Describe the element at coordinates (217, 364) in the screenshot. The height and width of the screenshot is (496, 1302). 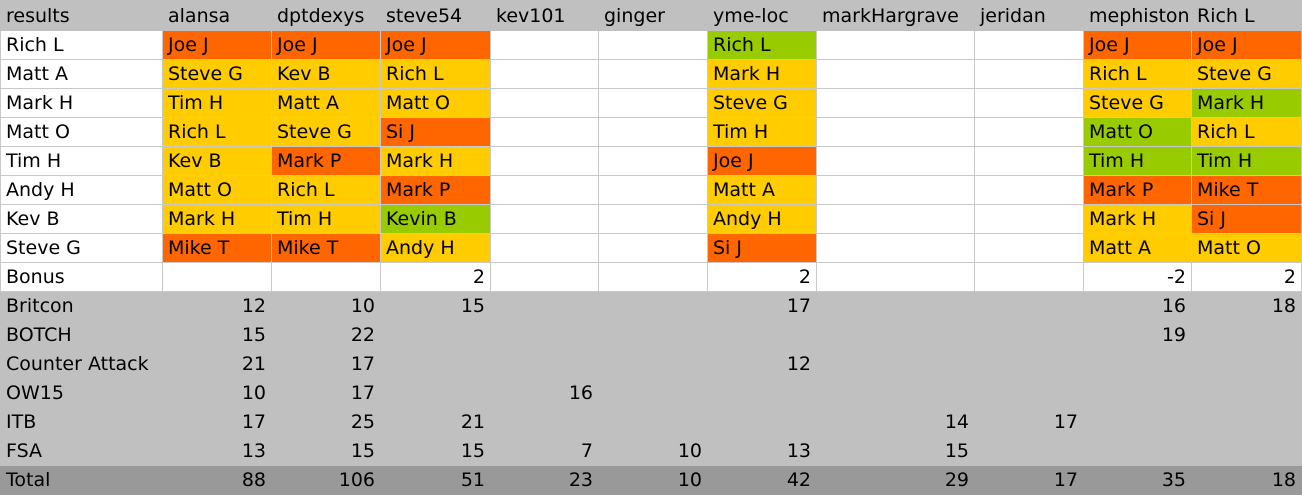
I see `score-cell: 21` at that location.